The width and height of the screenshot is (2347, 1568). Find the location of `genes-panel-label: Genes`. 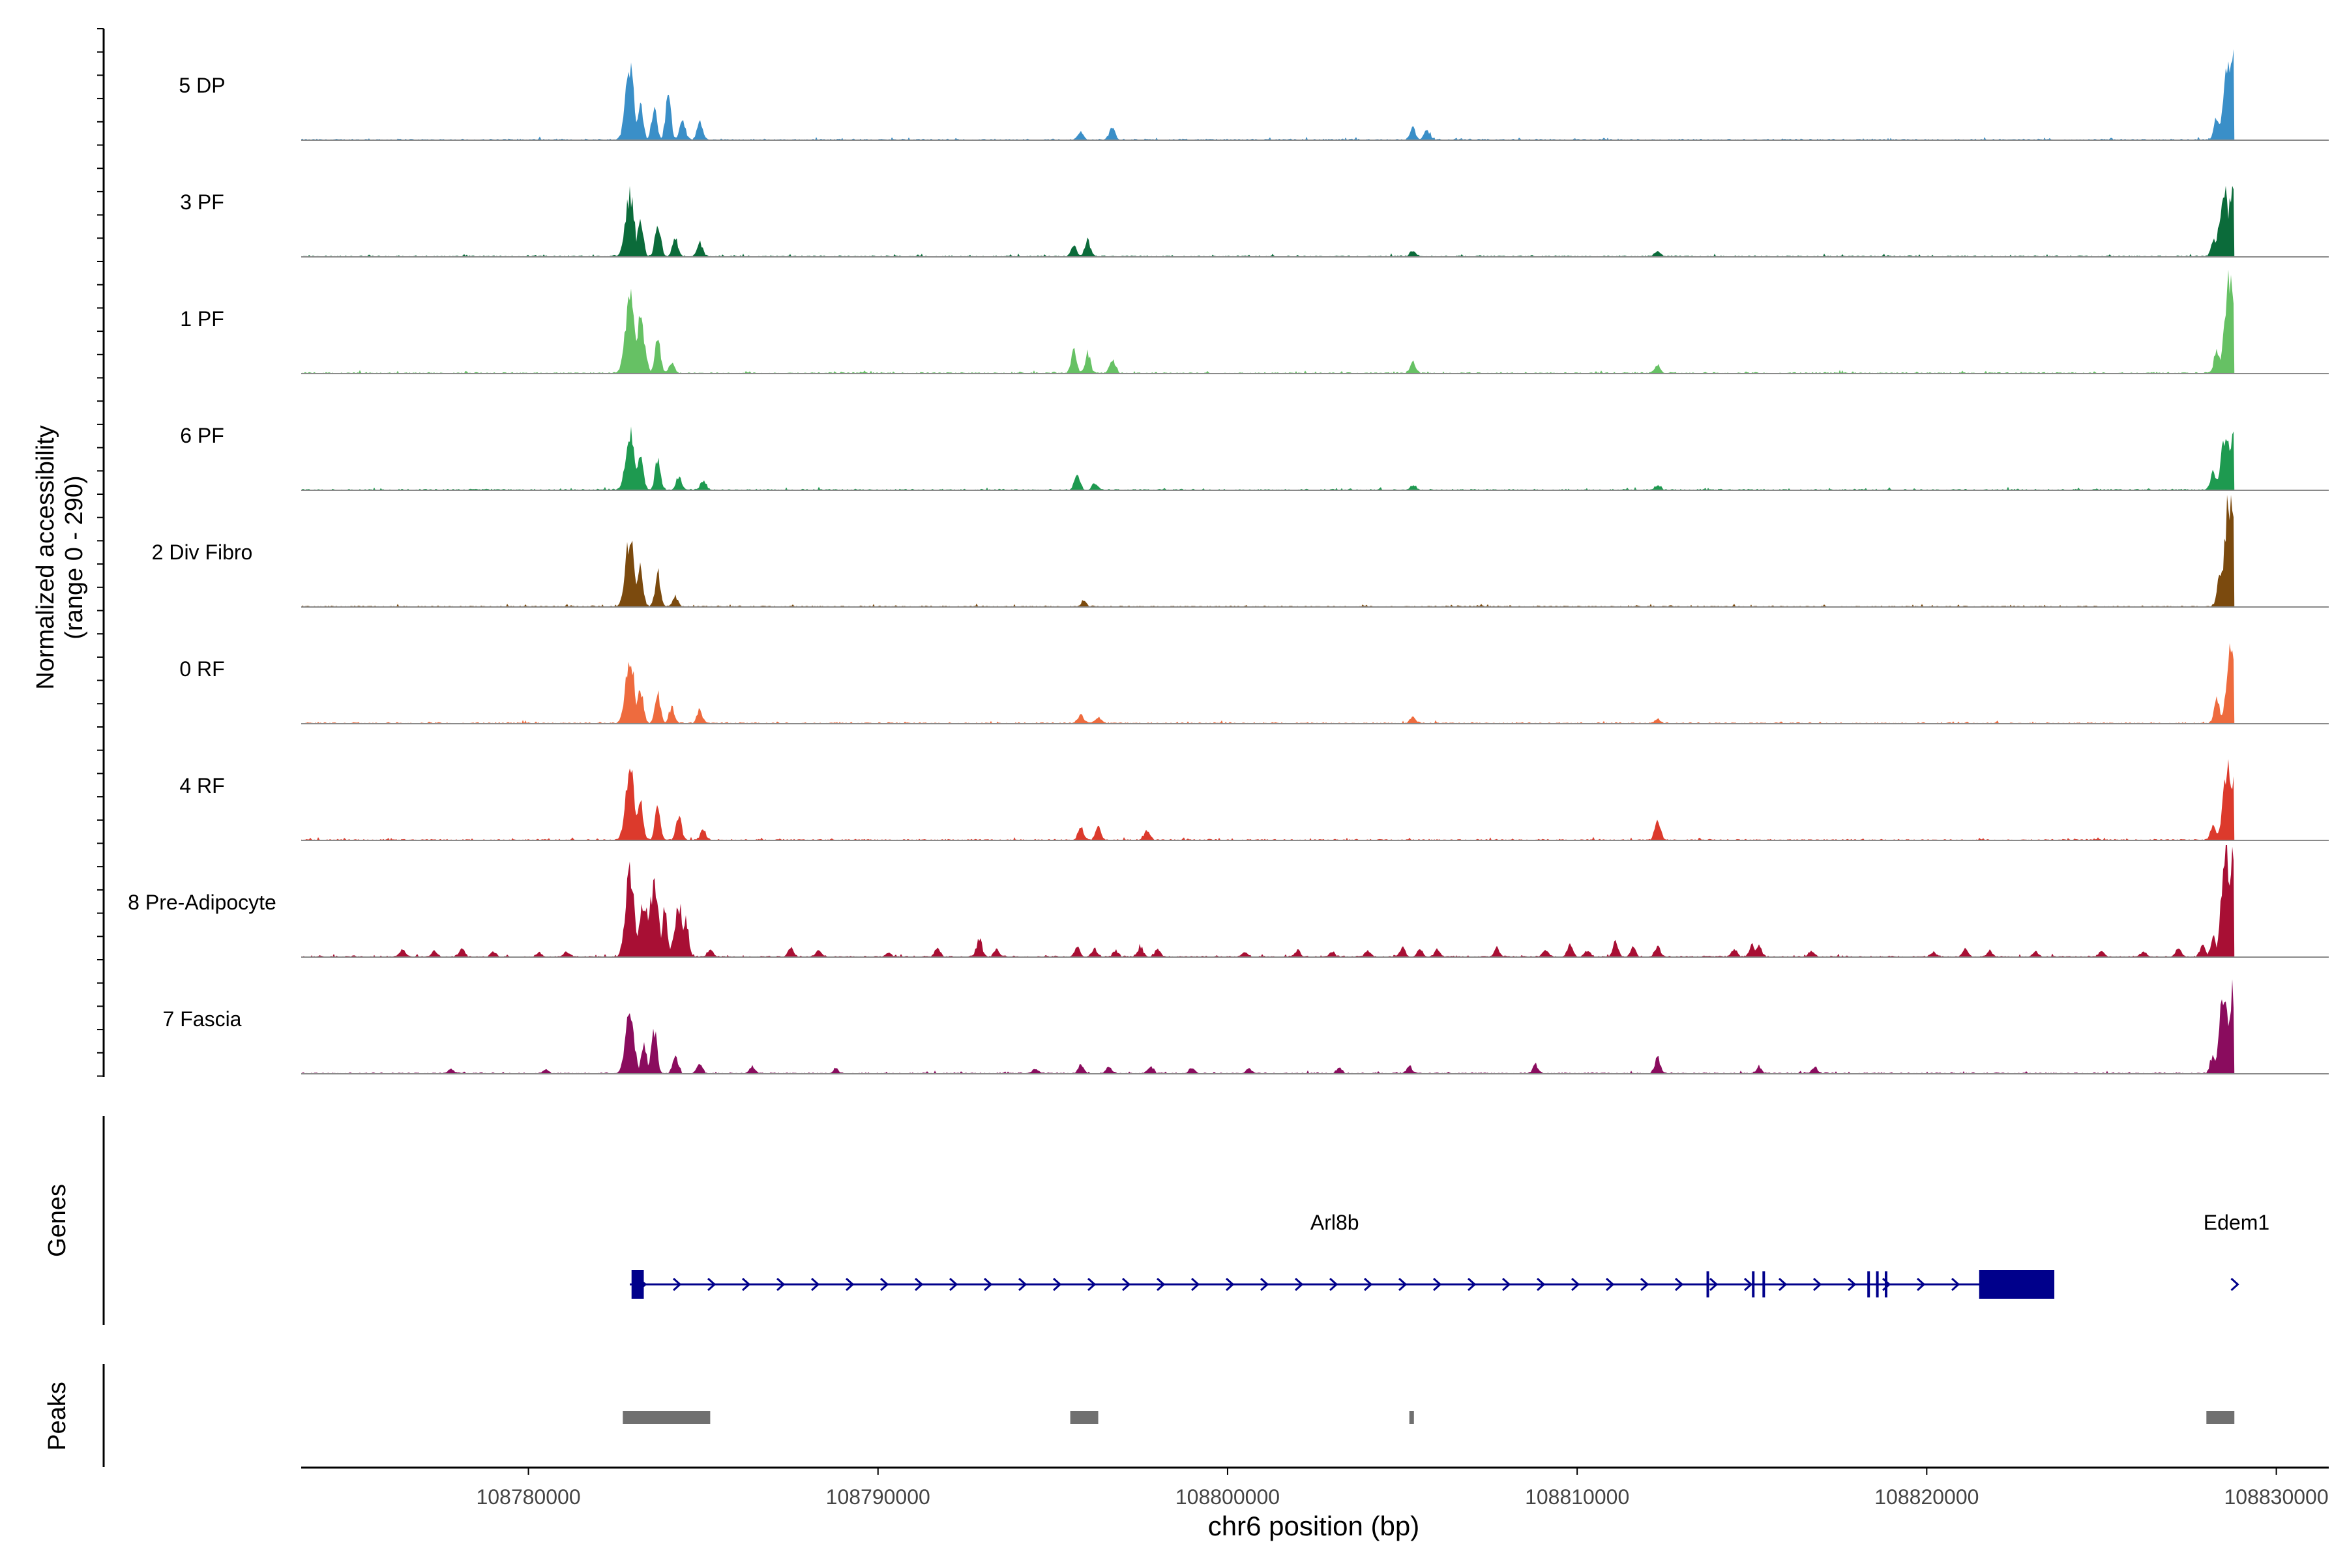

genes-panel-label: Genes is located at coordinates (57, 1221).